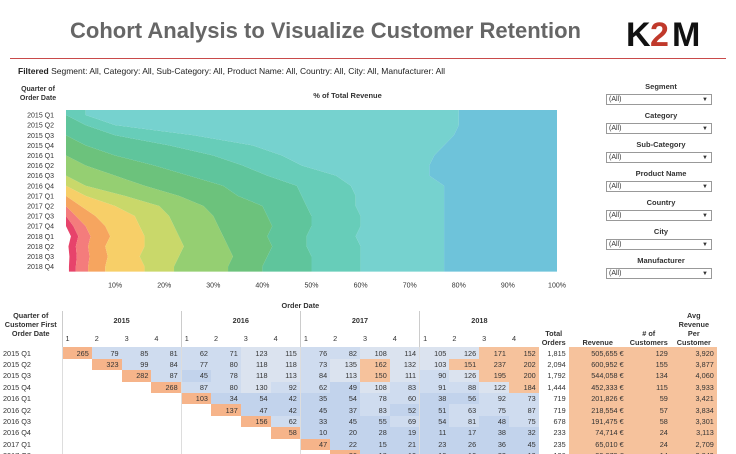  I want to click on cohort-cell: 184, so click(523, 387).